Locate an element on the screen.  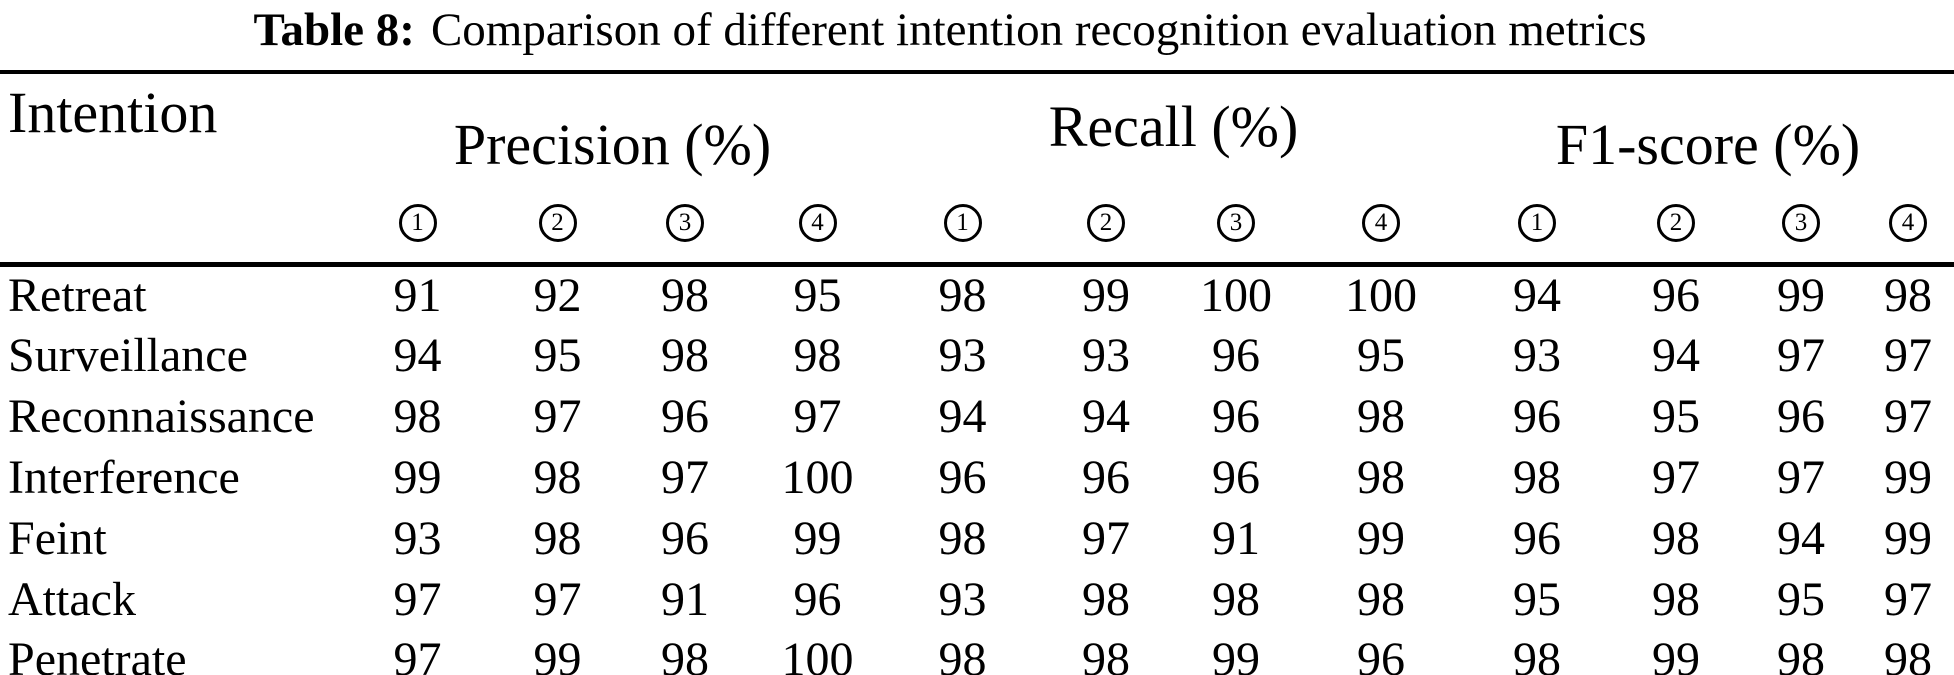
table-row: Surveillance 94 95 98 98 93 93 96 95 93 94 97 97 is located at coordinates (977, 355).